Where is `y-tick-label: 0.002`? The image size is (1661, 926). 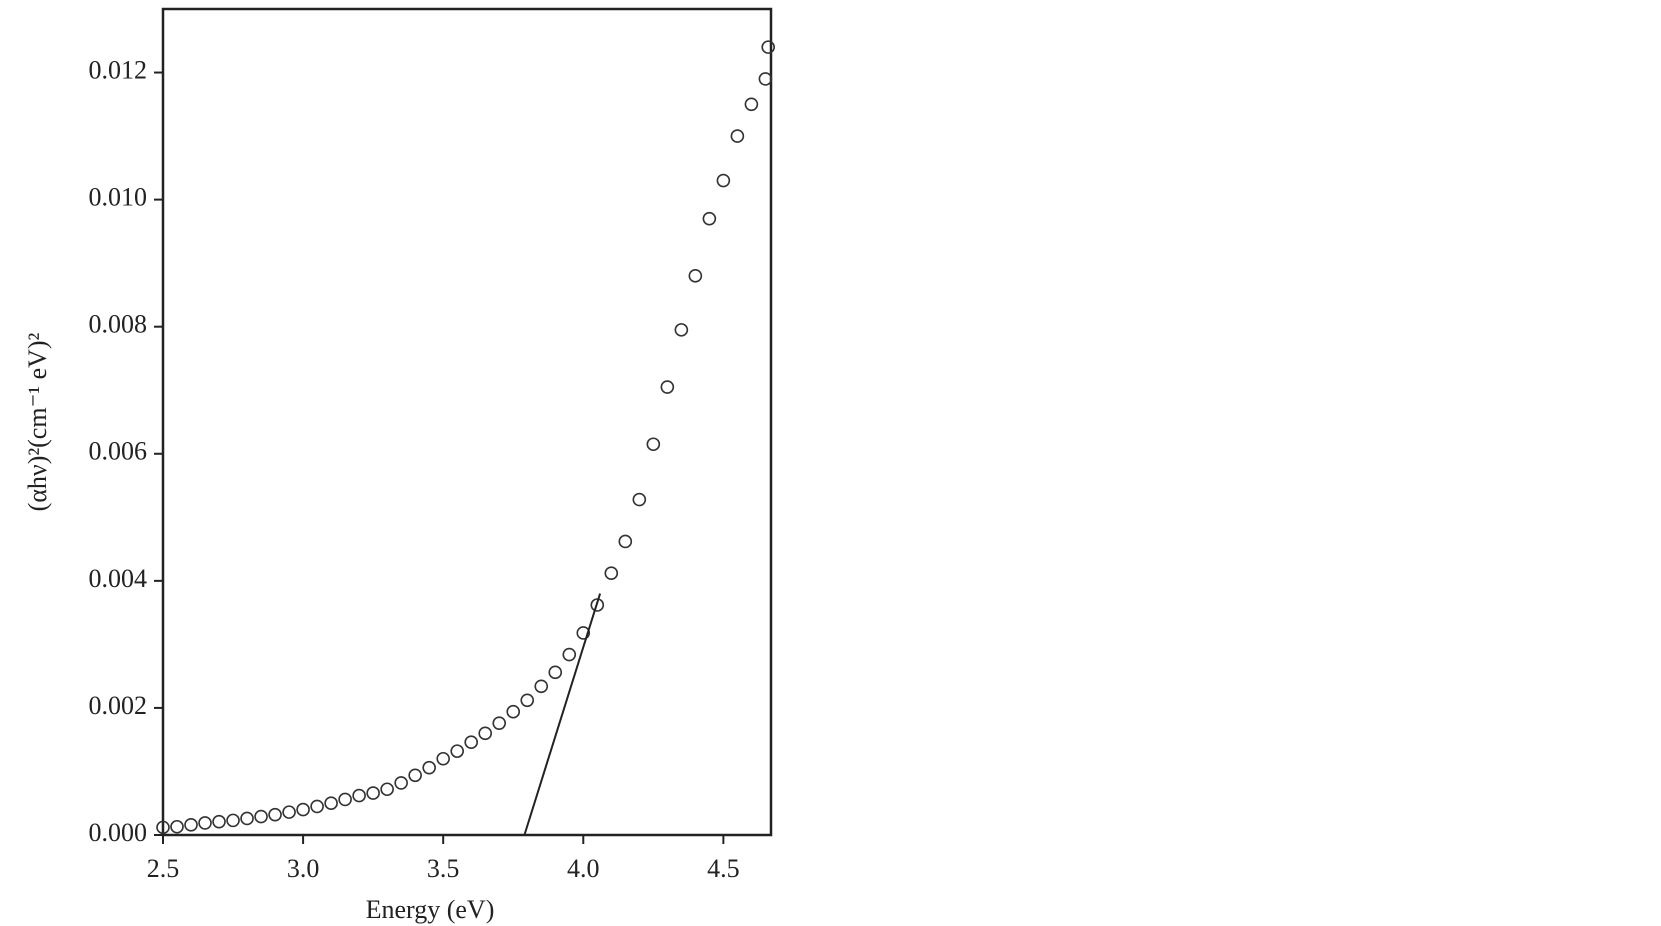 y-tick-label: 0.002 is located at coordinates (118, 705).